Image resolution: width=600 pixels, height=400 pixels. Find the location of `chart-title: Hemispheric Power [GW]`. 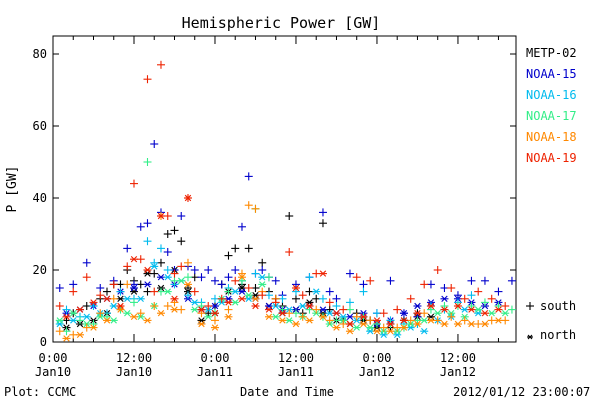

chart-title: Hemispheric Power [GW] is located at coordinates (281, 23).